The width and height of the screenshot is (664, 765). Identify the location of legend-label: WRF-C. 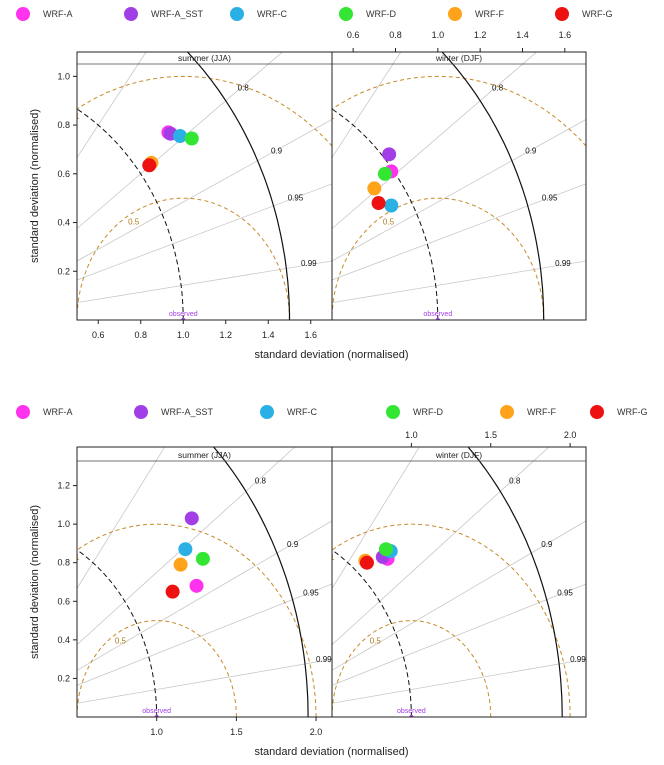
(272, 14).